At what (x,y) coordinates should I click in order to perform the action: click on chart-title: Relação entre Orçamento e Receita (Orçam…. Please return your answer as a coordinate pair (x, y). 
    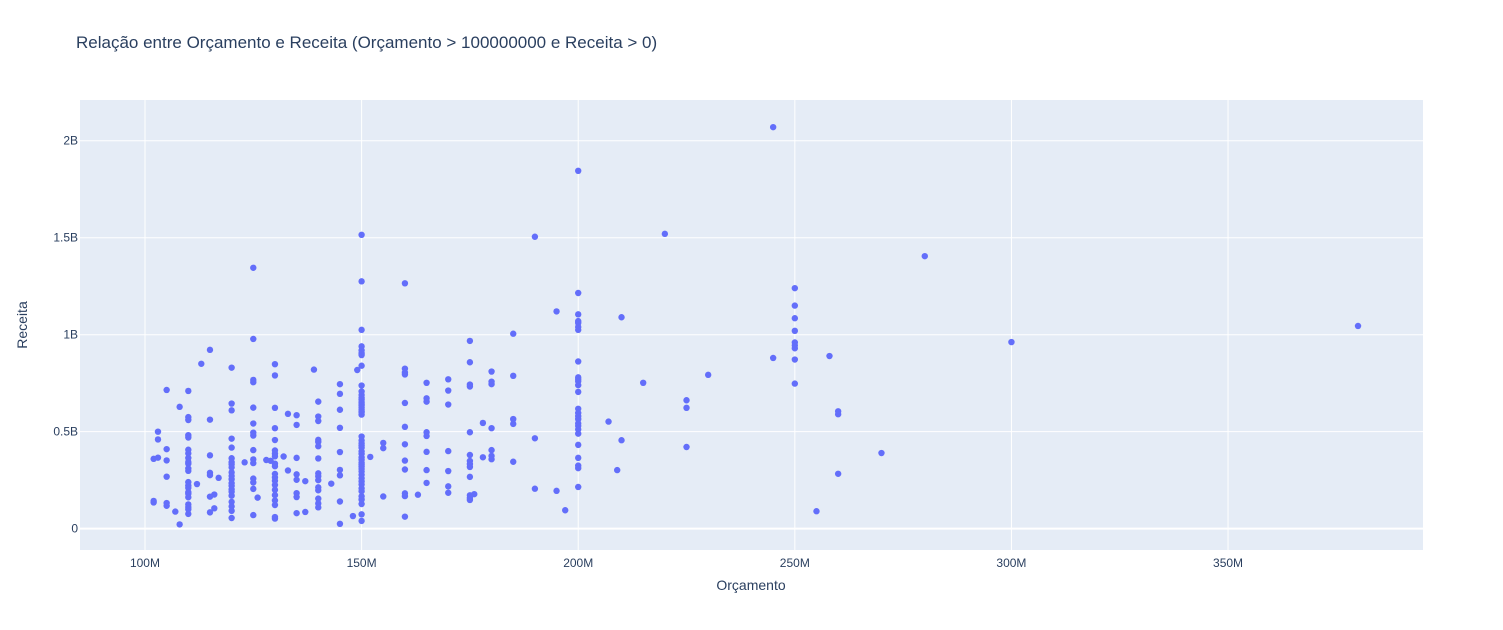
    Looking at the image, I should click on (367, 42).